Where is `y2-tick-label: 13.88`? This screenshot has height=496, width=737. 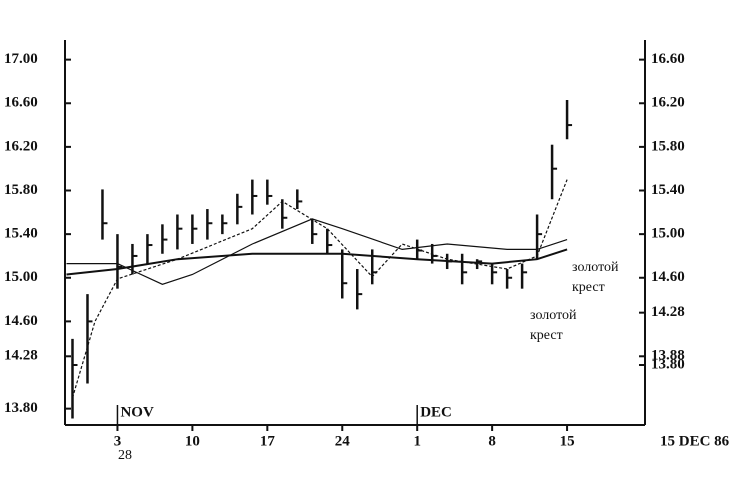
y2-tick-label: 13.88 is located at coordinates (668, 356).